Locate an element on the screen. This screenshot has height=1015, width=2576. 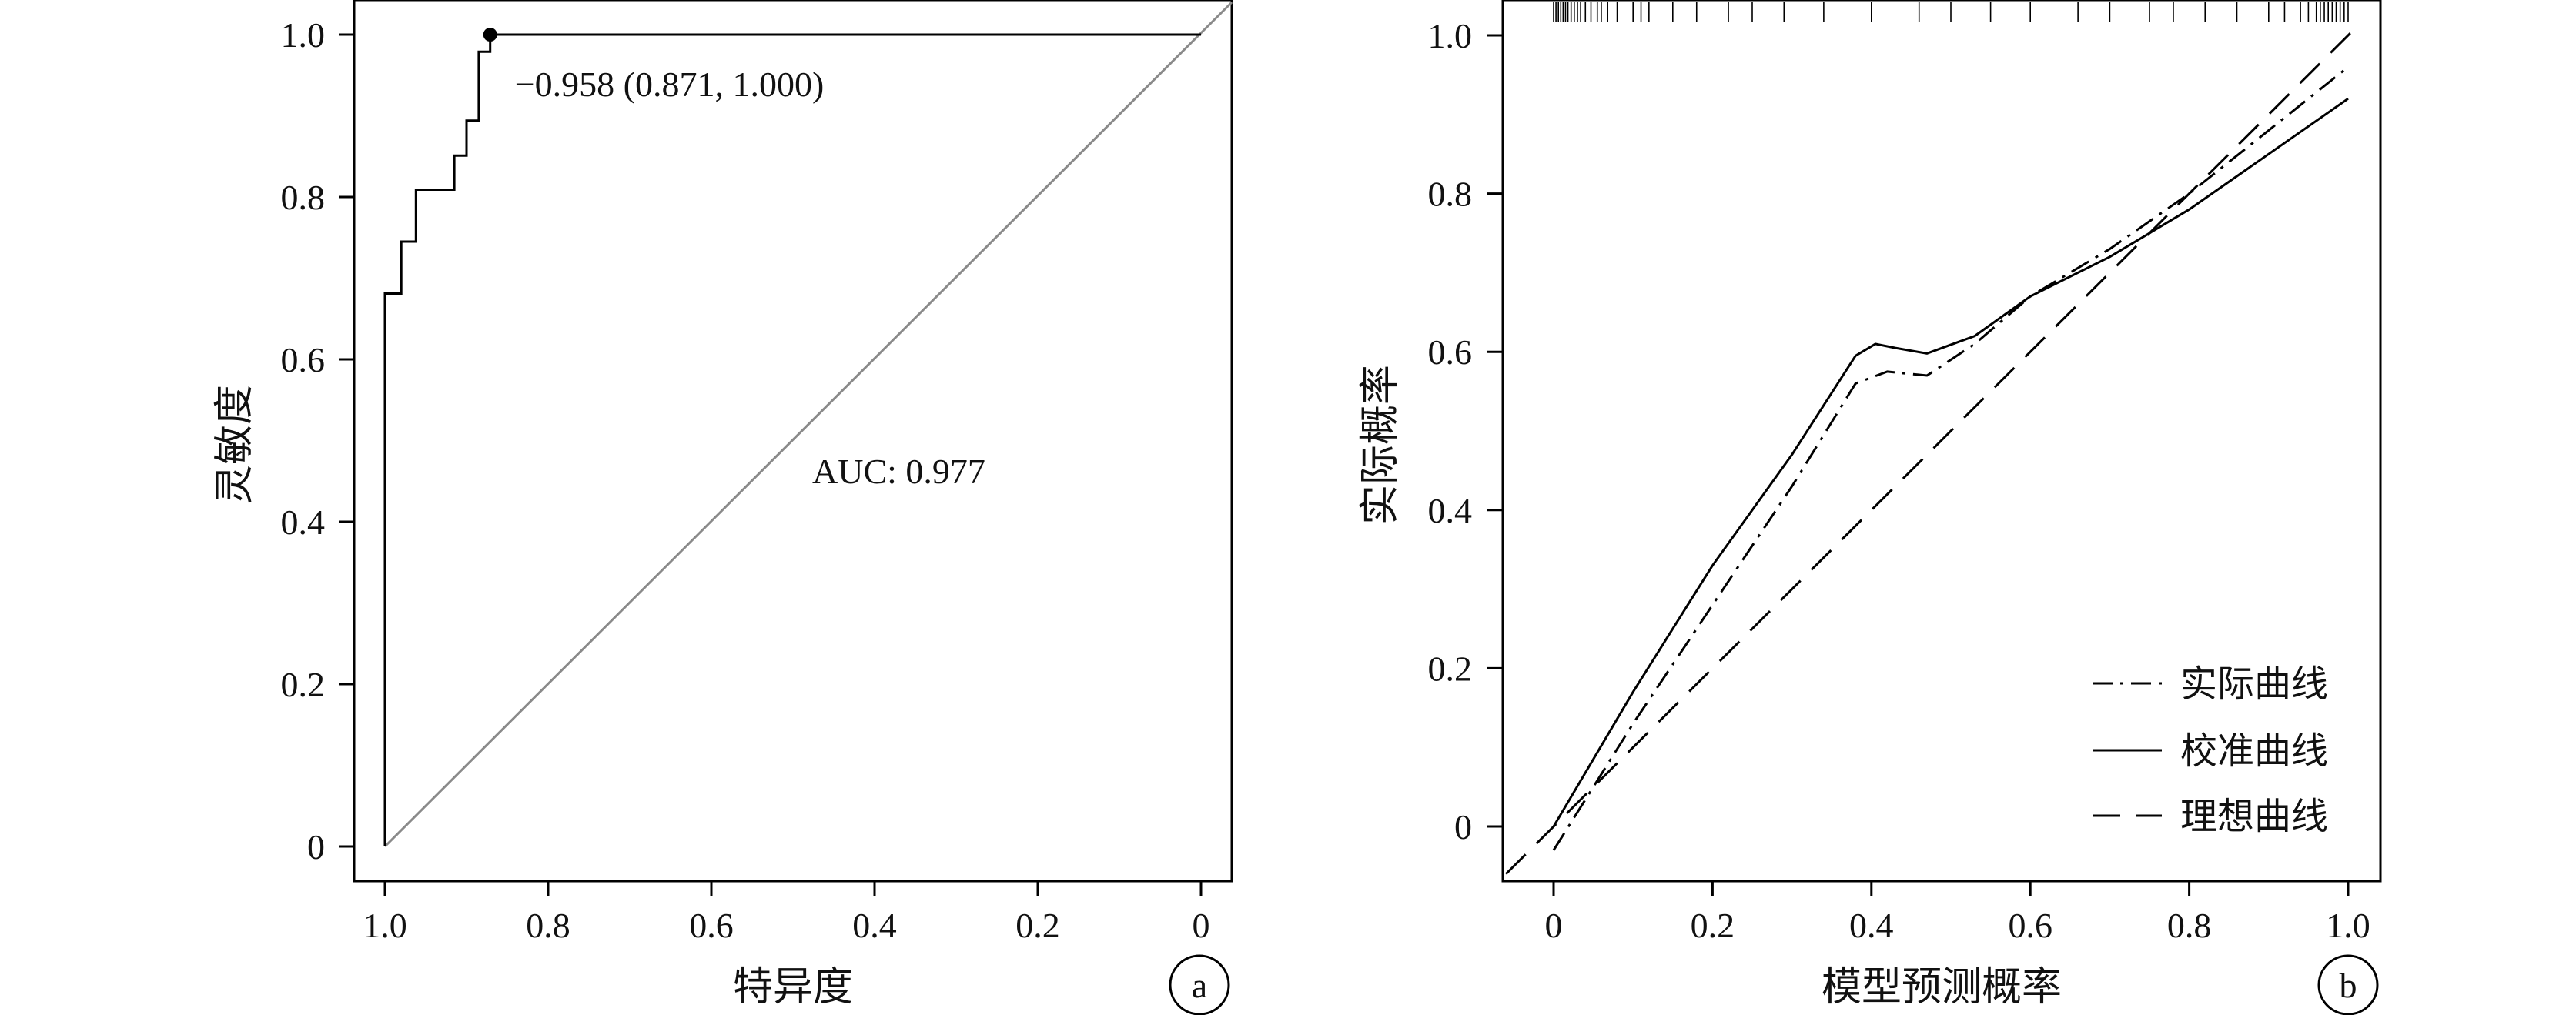
panel-a-x-tick-label: 1.0 is located at coordinates (385, 925).